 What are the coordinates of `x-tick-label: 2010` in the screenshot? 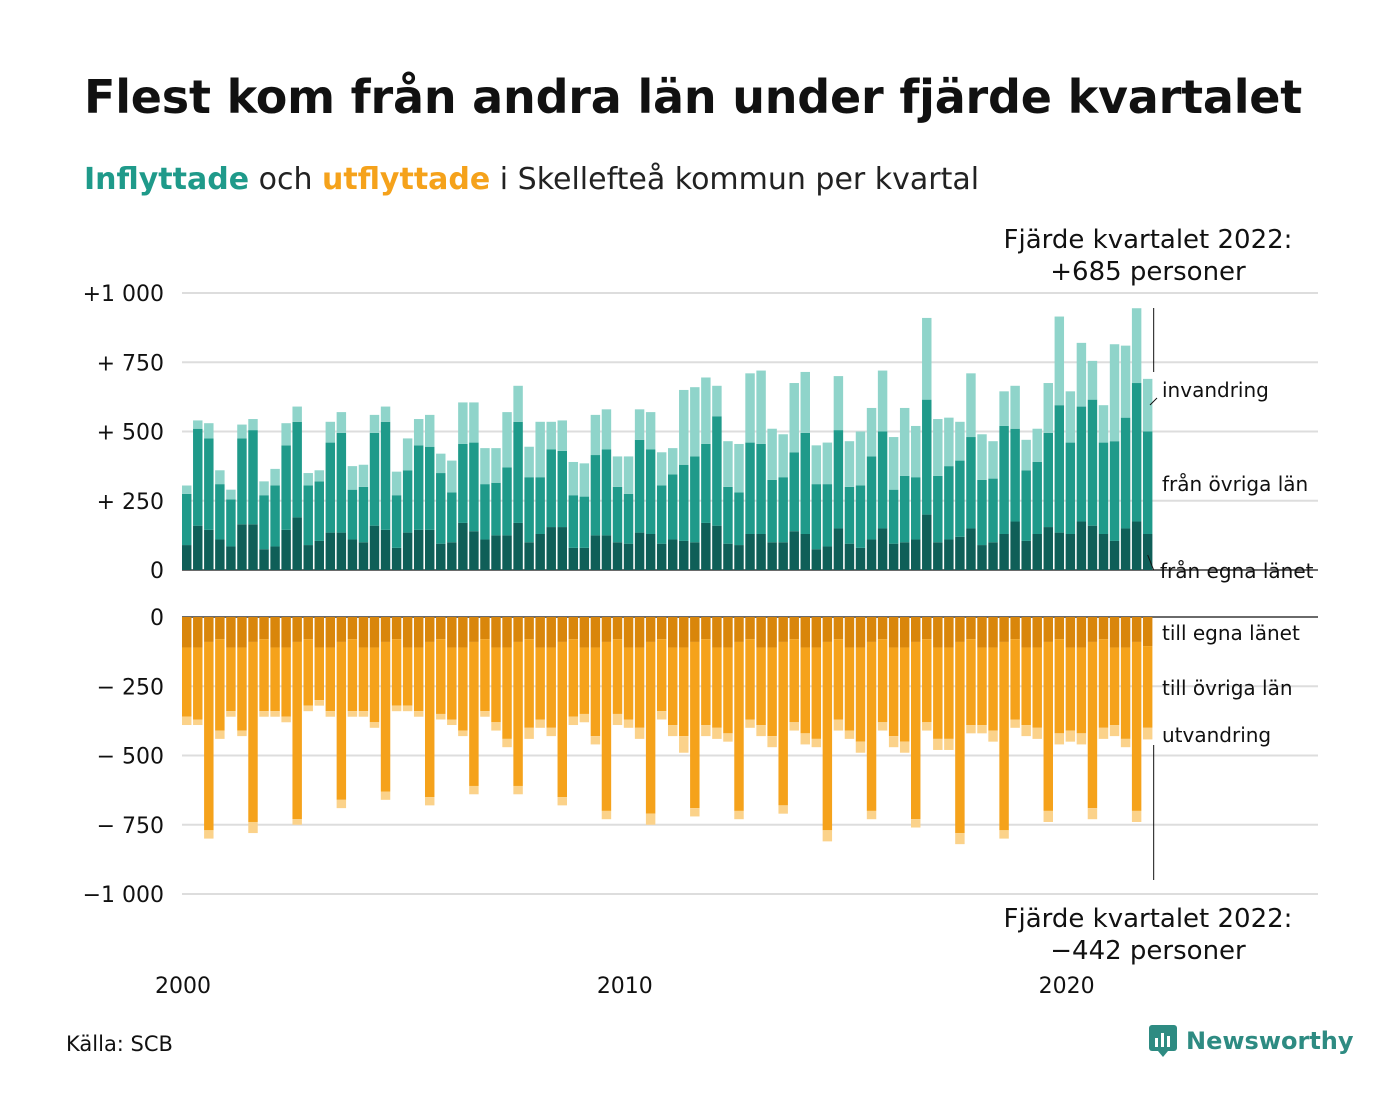 It's located at (625, 986).